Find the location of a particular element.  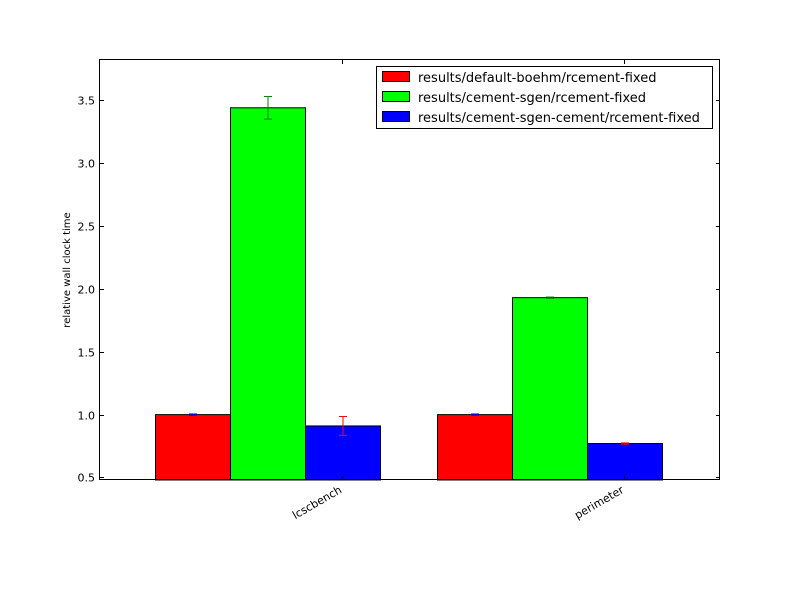

legend-label: results/cement-sgen/rcement-fixed is located at coordinates (532, 98).